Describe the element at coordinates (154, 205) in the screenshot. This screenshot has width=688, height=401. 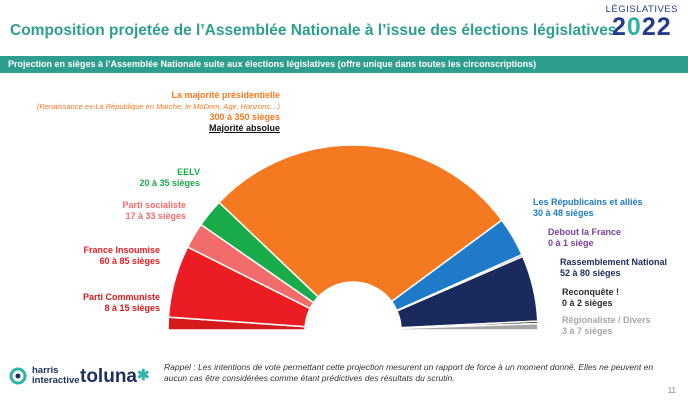
I see `label-ps-name: Parti socialiste` at that location.